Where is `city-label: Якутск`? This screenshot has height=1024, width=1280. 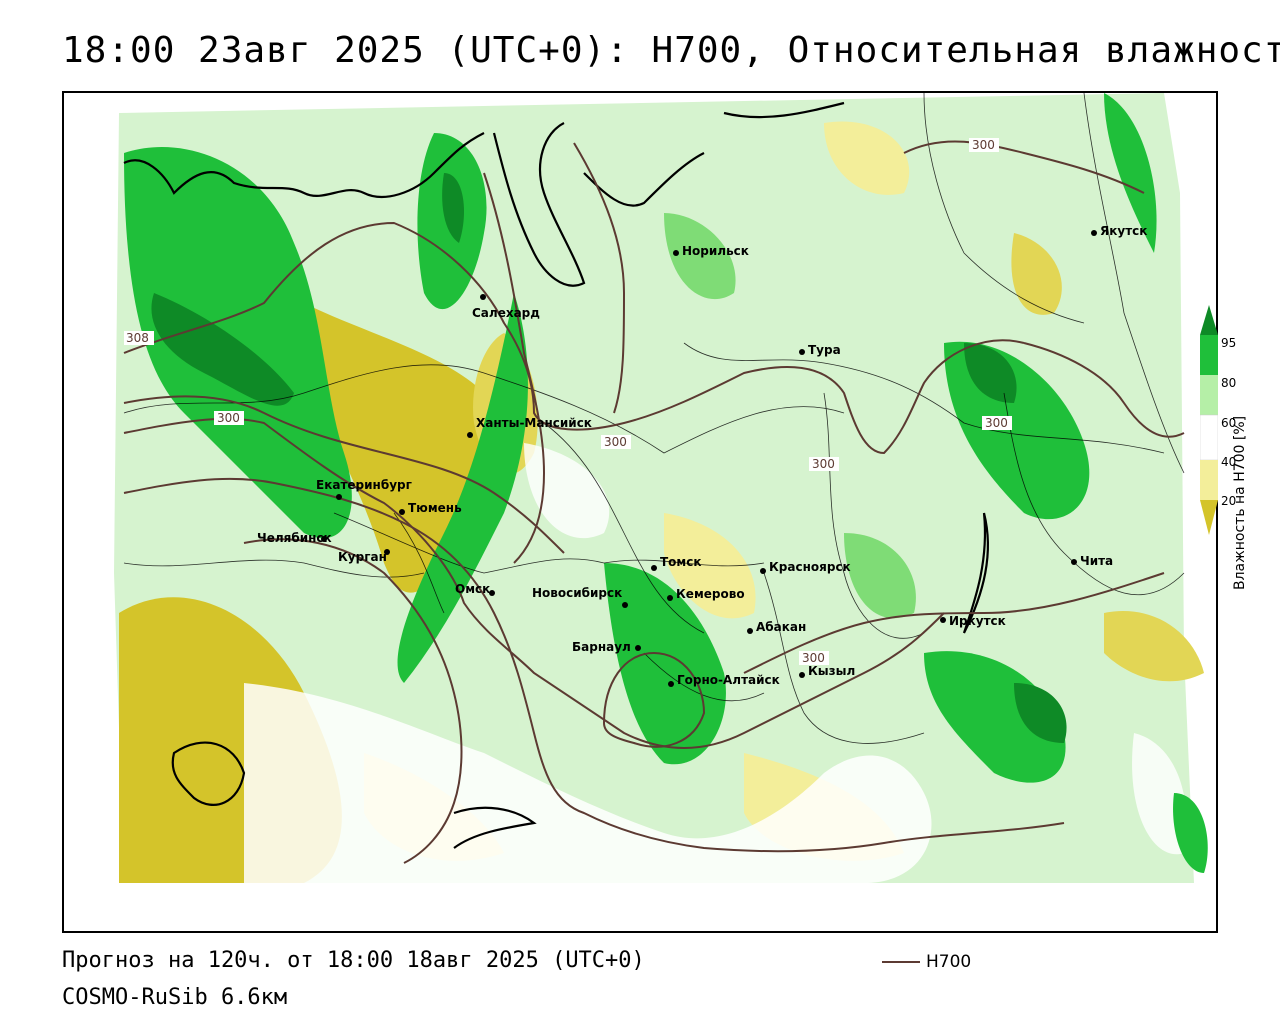
city-label: Якутск is located at coordinates (1123, 231).